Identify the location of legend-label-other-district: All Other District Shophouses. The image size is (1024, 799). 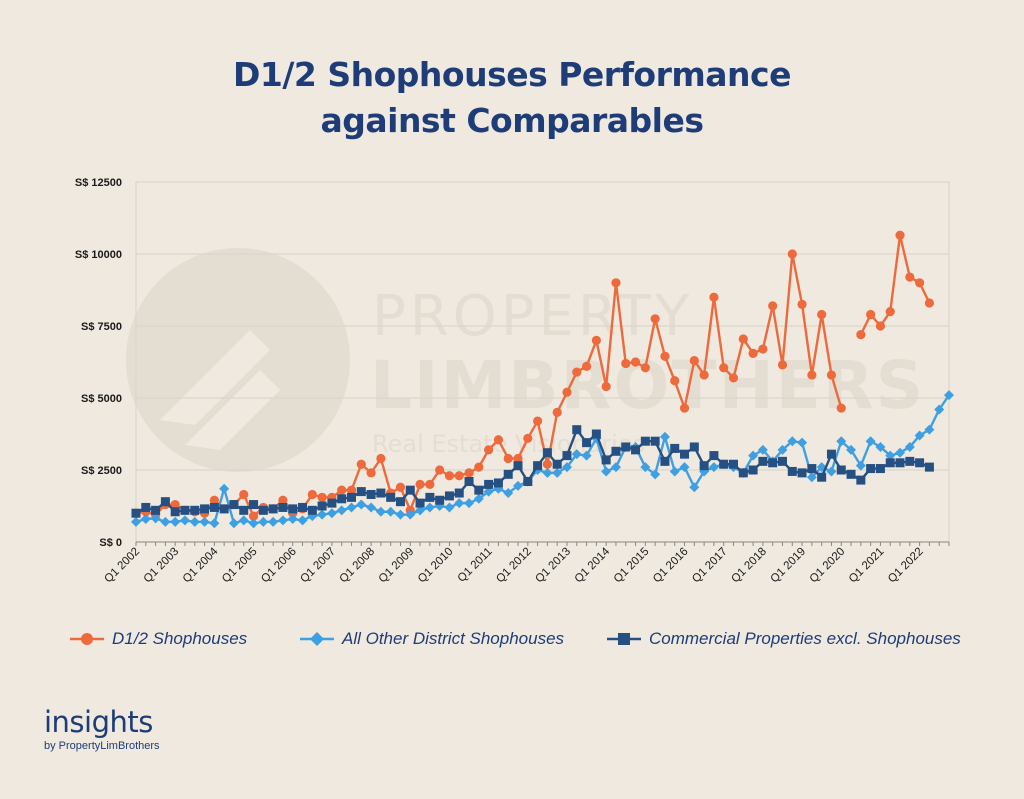
(453, 638).